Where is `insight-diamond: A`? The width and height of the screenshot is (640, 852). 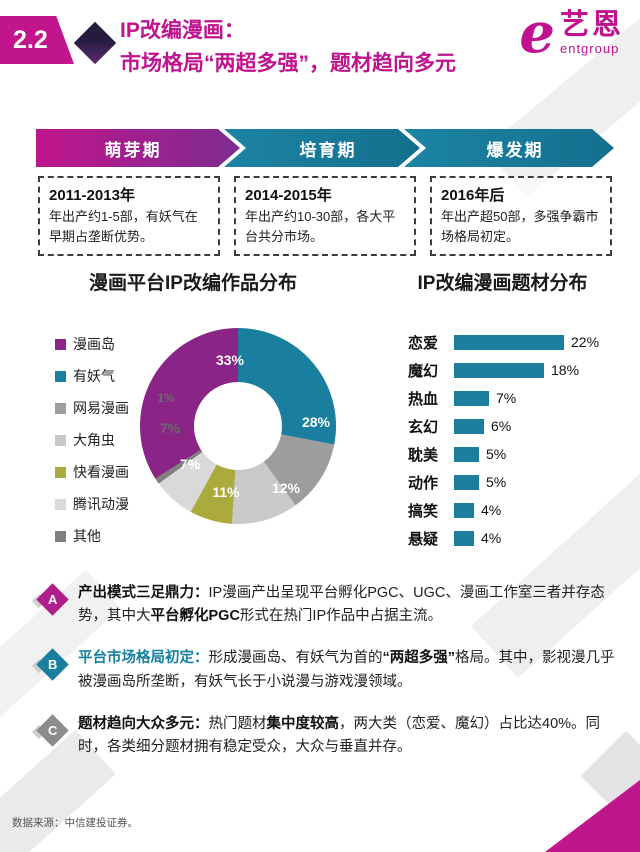
insight-diamond: A is located at coordinates (52, 599).